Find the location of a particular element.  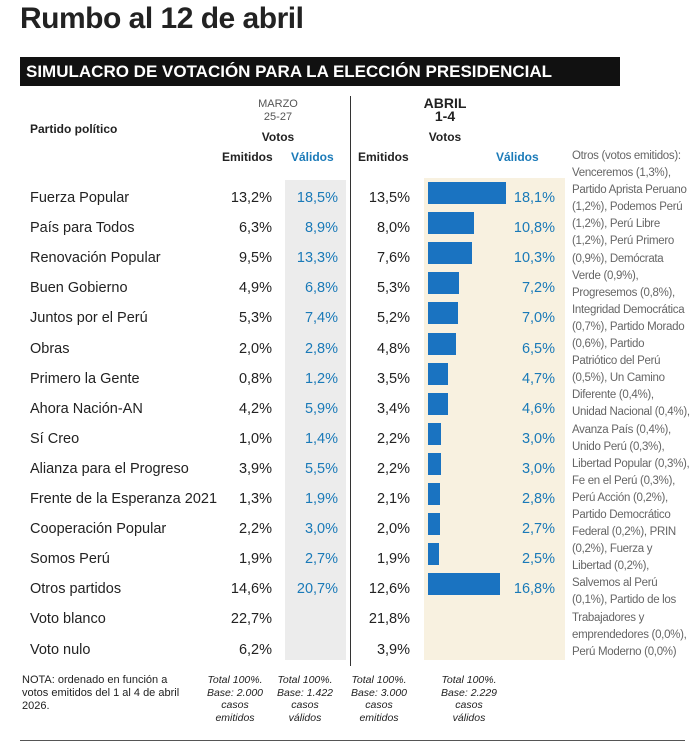

marzo-emitidos: 3,9% is located at coordinates (255, 468).